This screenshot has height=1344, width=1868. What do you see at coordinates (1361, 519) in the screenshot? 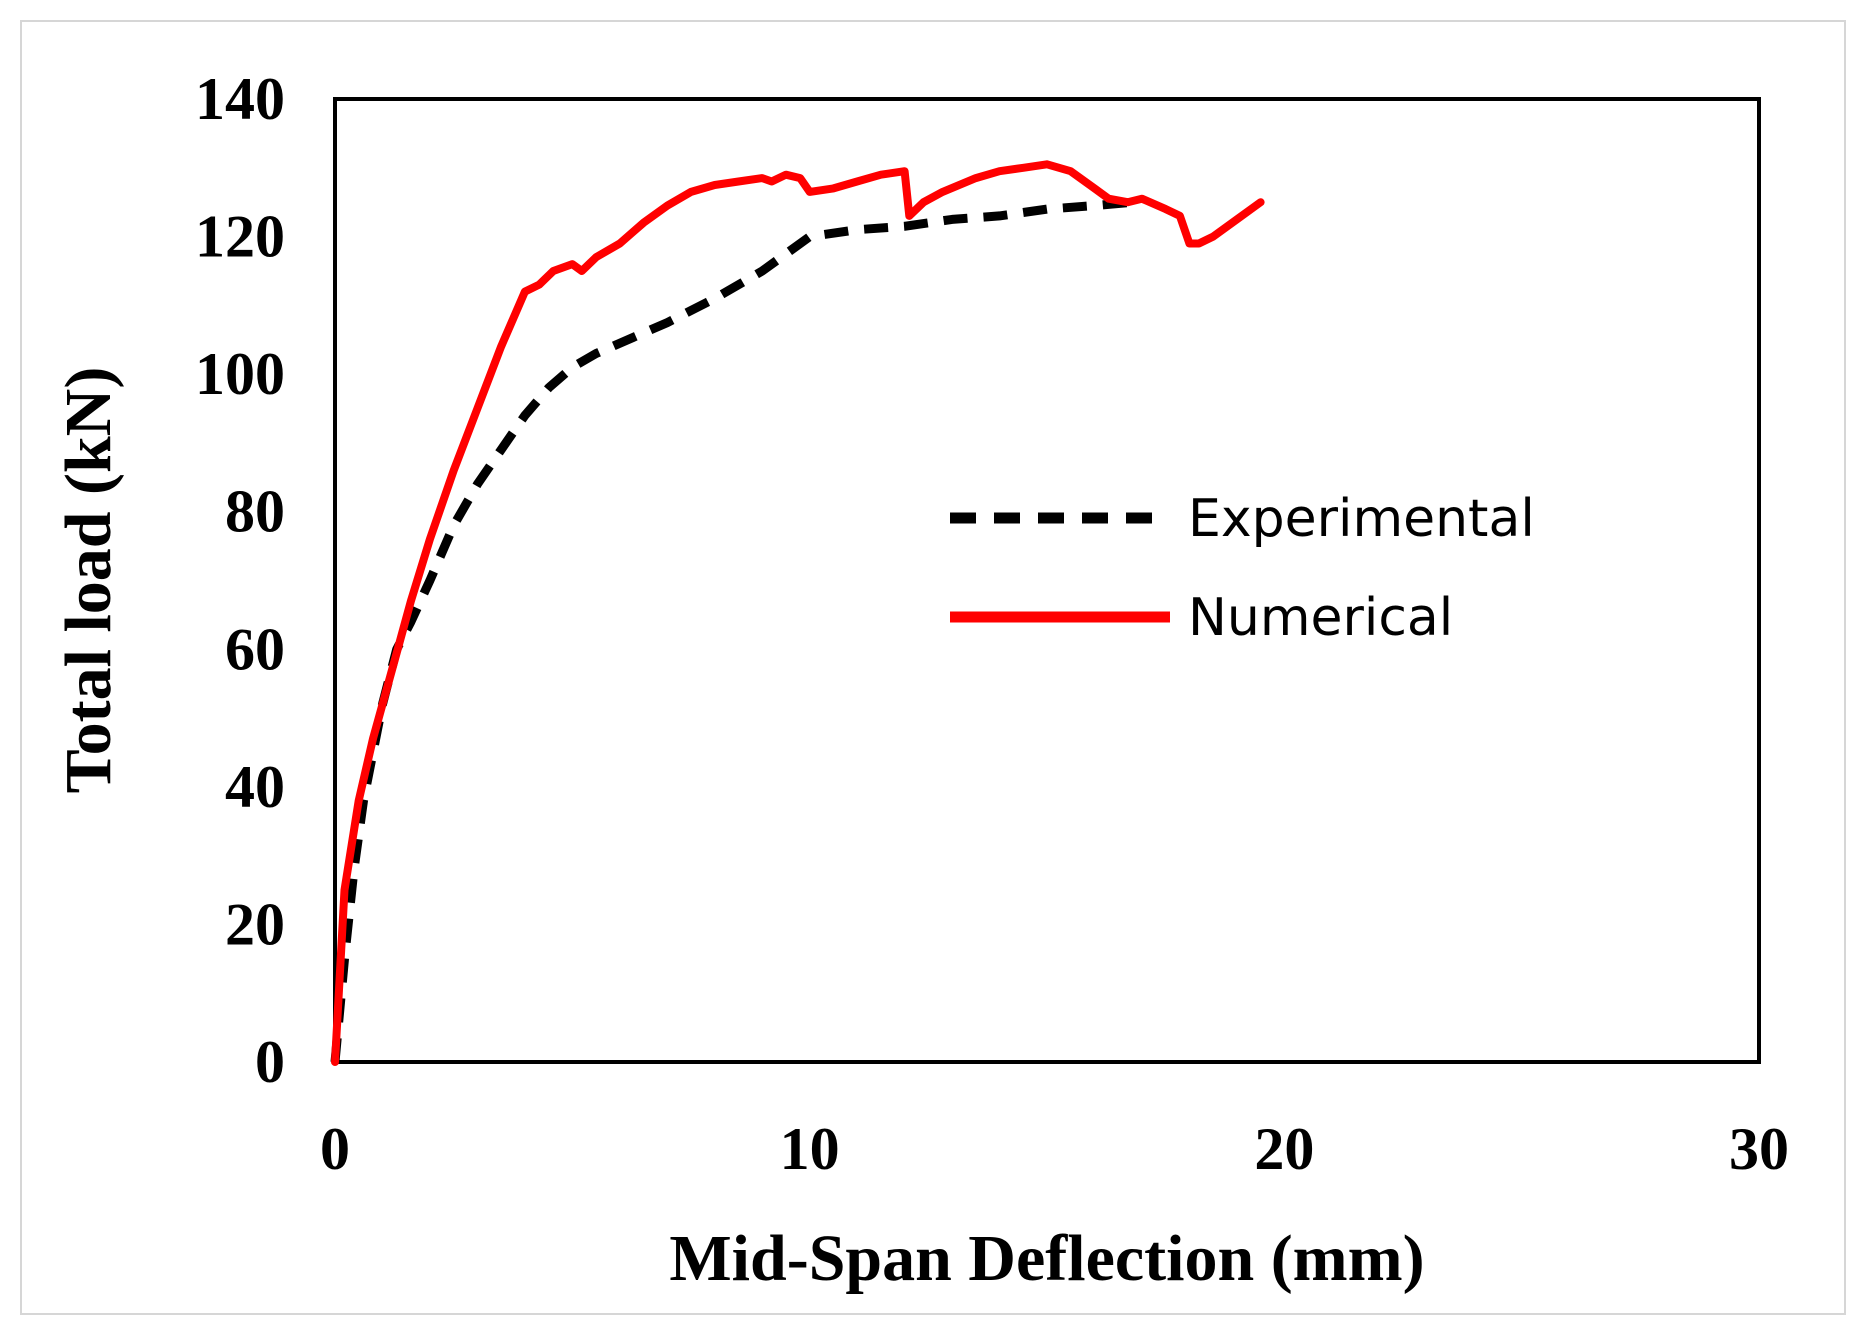
I see `legend-label-experimental: Experimental` at bounding box center [1361, 519].